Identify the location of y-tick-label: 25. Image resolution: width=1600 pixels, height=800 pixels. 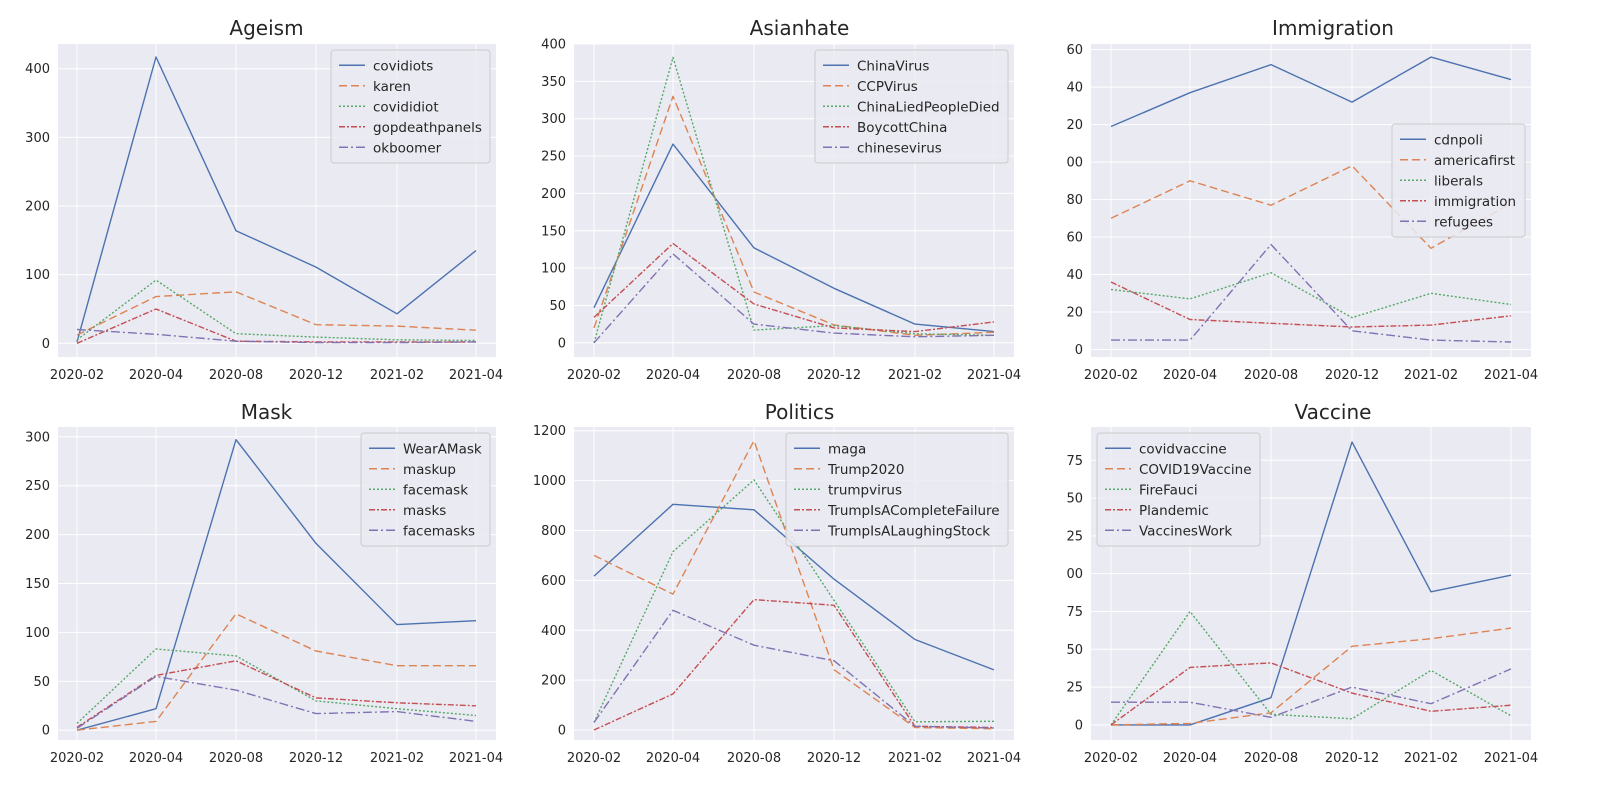
(1074, 688).